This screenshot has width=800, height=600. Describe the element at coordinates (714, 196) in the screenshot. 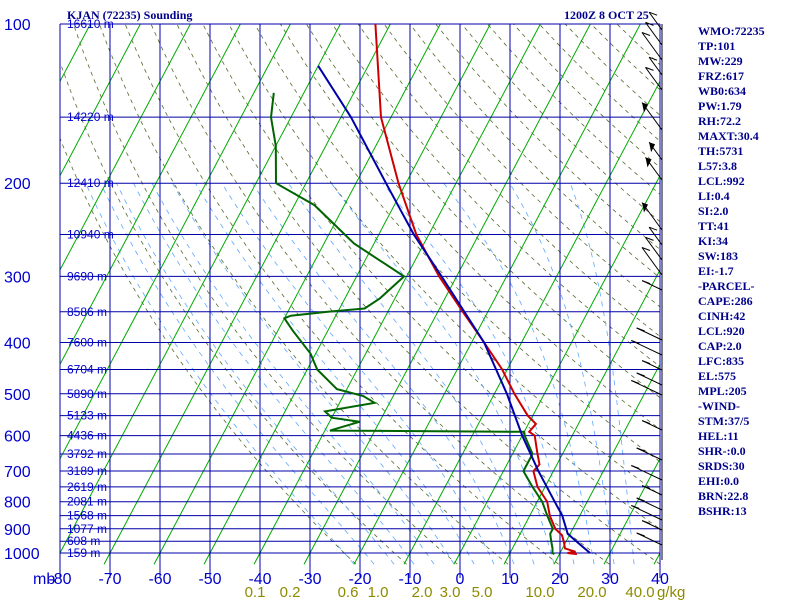

I see `index-item: LI:0.4` at that location.